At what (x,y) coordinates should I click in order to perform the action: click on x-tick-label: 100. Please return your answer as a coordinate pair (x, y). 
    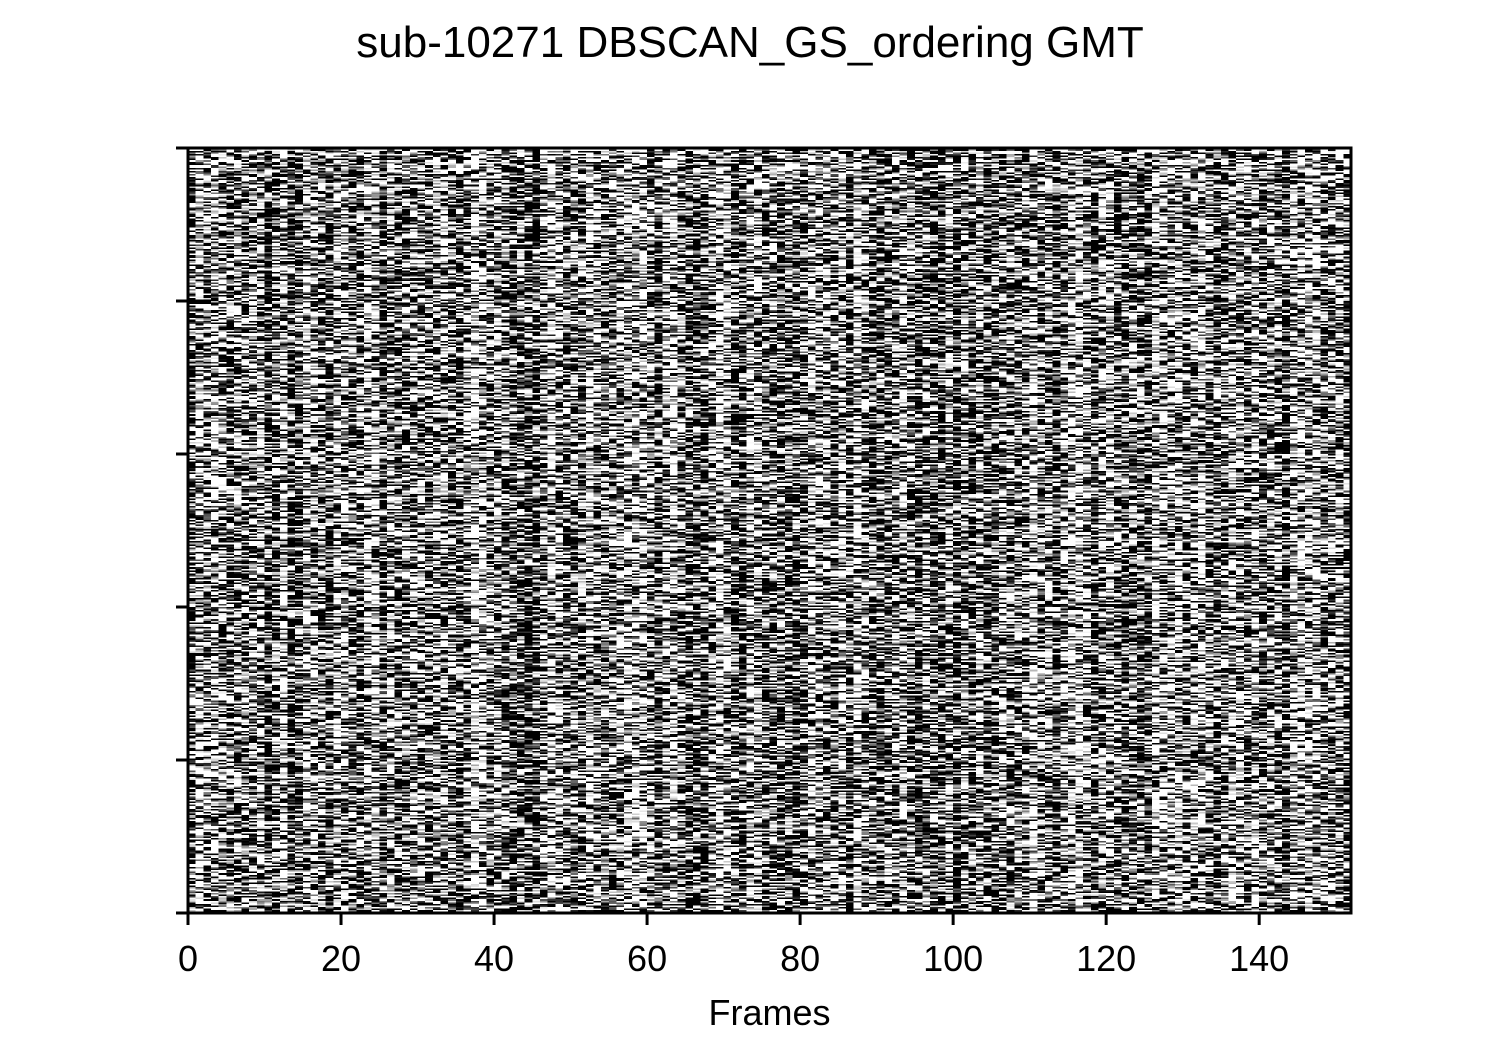
    Looking at the image, I should click on (953, 958).